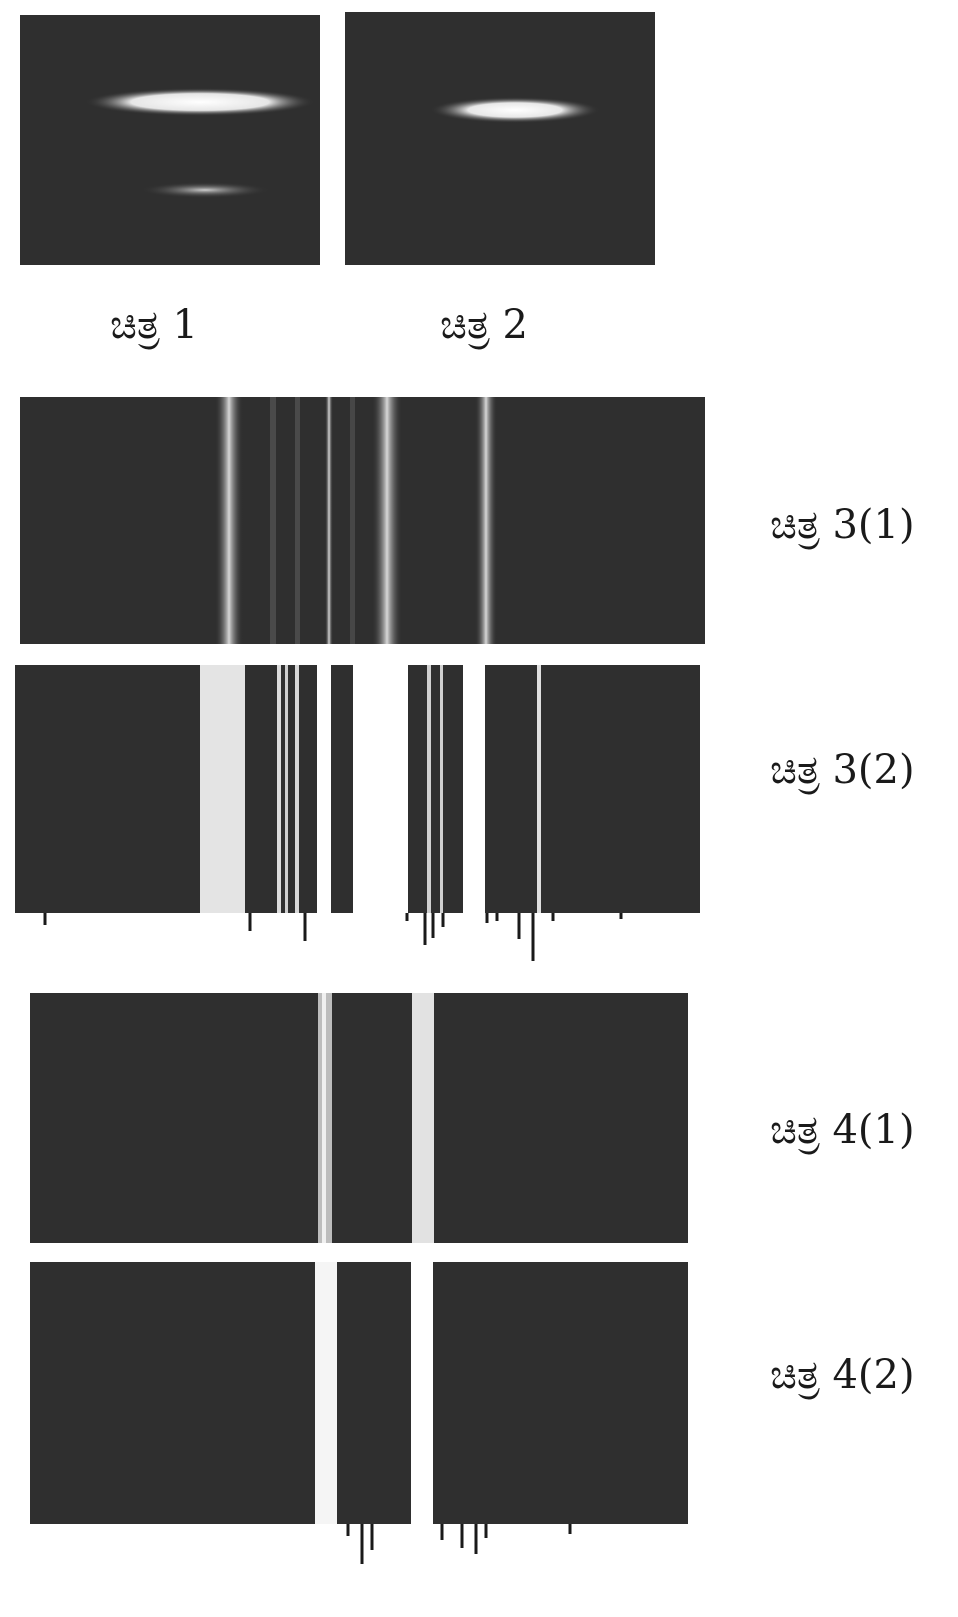 The image size is (958, 1617). Describe the element at coordinates (459, 1544) in the screenshot. I see `figure-4-2-tick-marks` at that location.